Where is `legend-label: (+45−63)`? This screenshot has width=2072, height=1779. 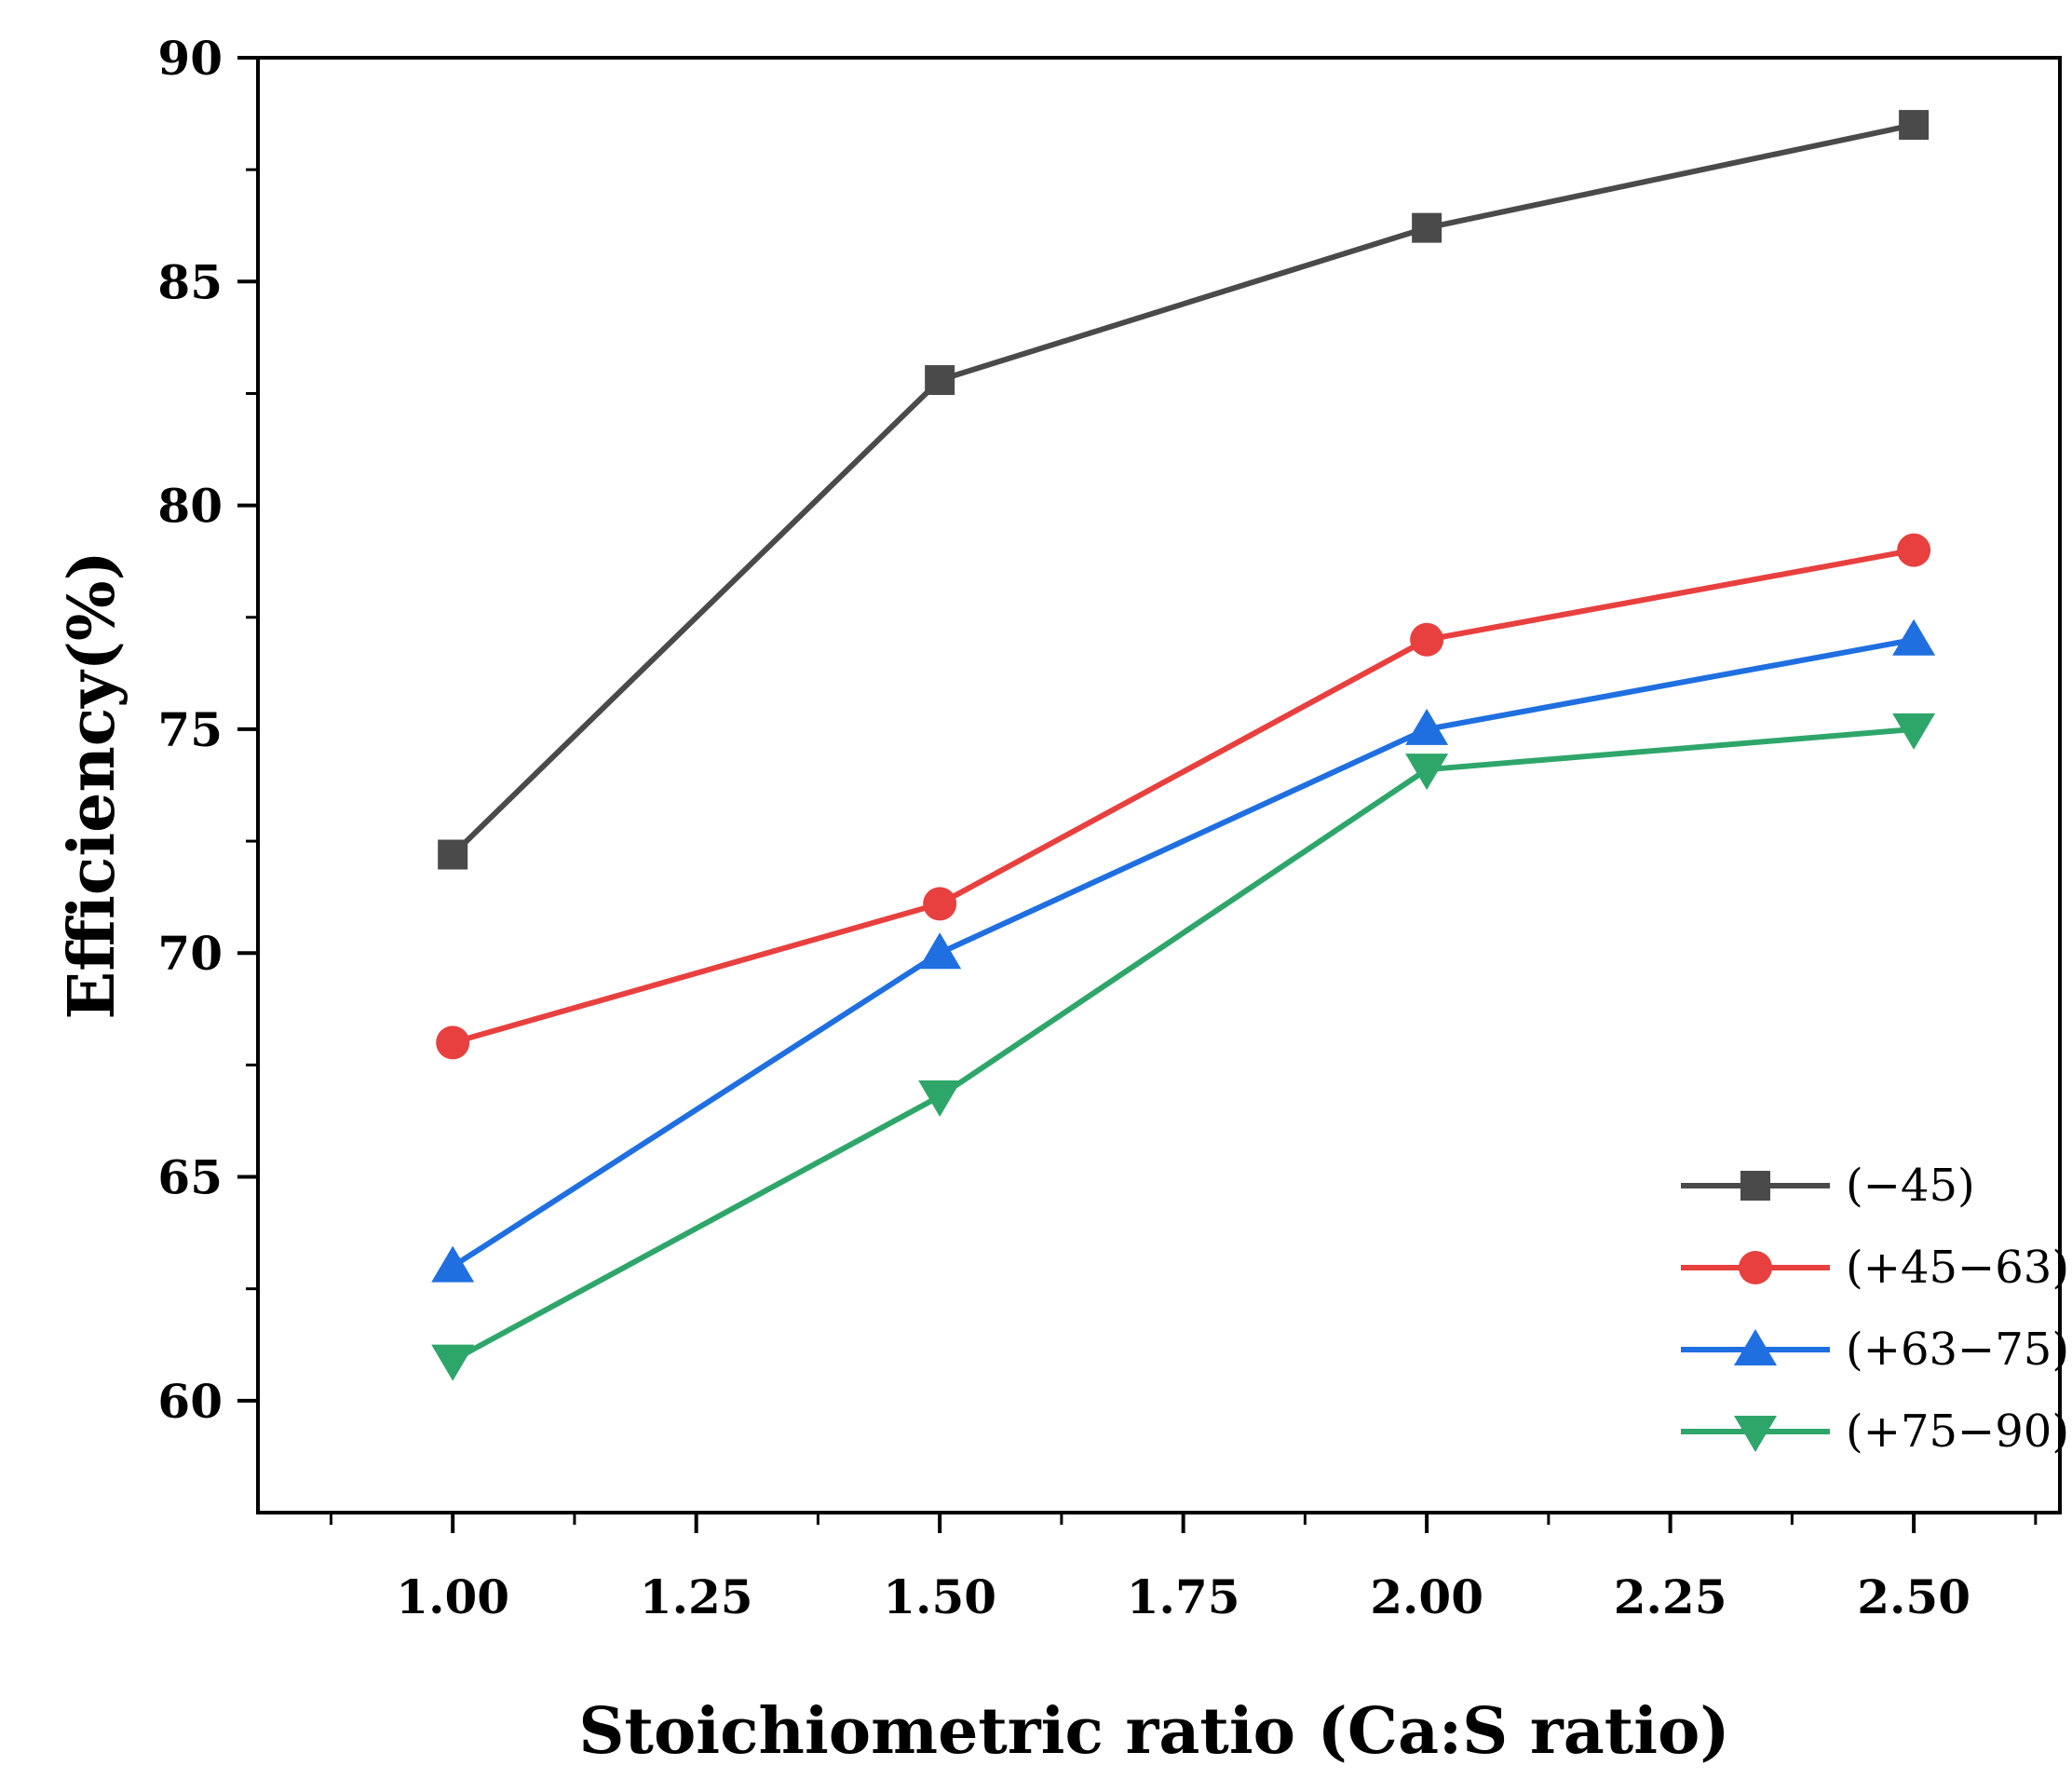 legend-label: (+45−63) is located at coordinates (1957, 1268).